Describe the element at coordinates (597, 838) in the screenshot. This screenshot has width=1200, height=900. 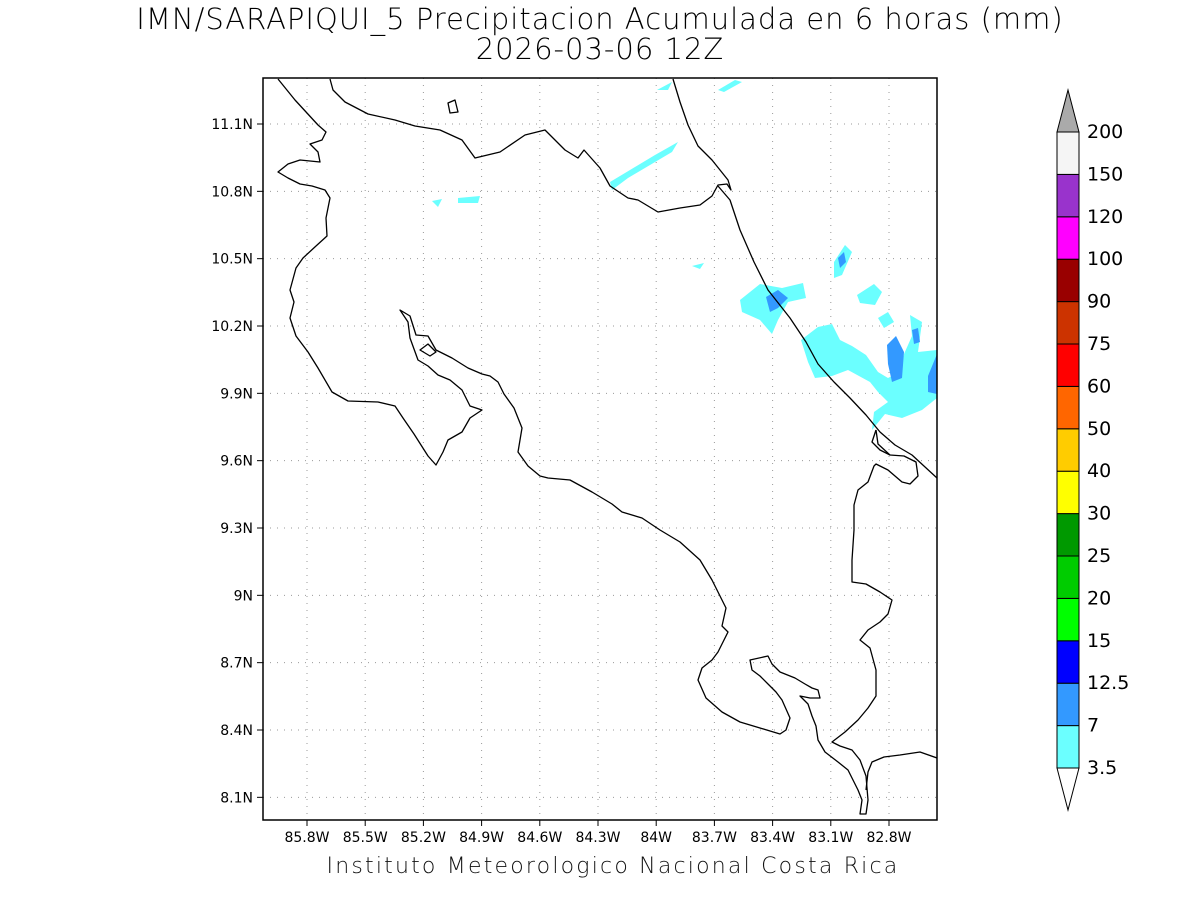
I see `lon-tick-label: 84.3W` at that location.